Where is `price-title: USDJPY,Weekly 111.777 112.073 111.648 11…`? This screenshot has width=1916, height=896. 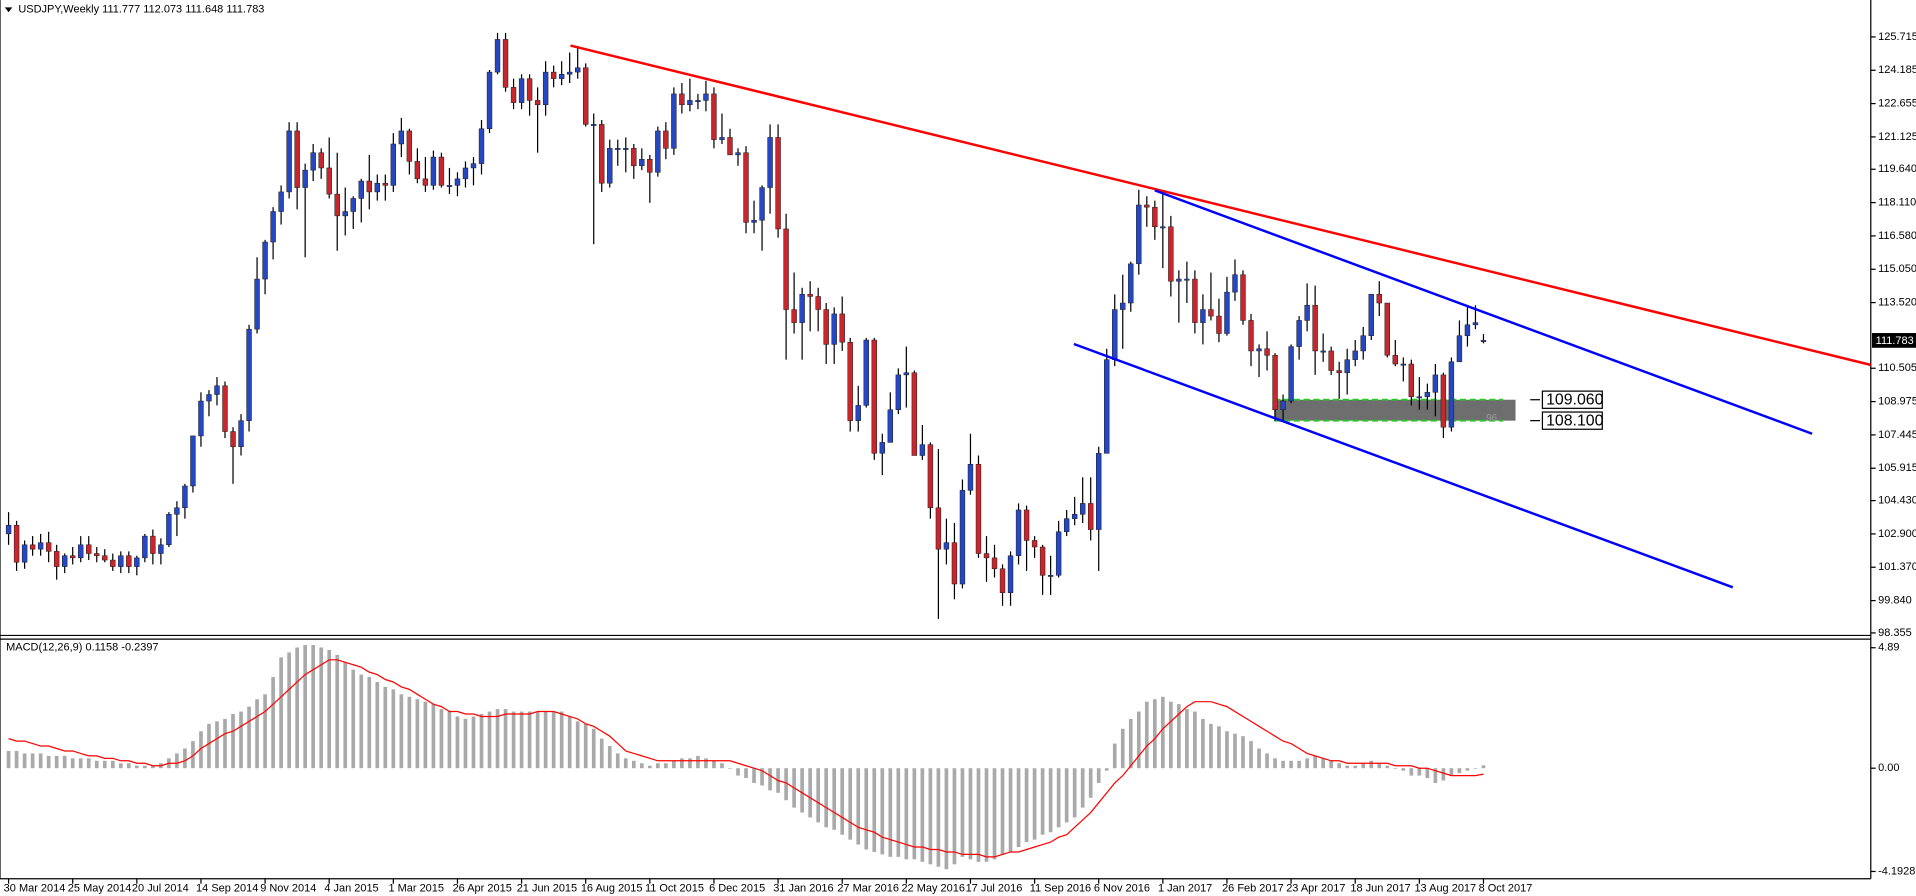 price-title: USDJPY,Weekly 111.777 112.073 111.648 11… is located at coordinates (141, 10).